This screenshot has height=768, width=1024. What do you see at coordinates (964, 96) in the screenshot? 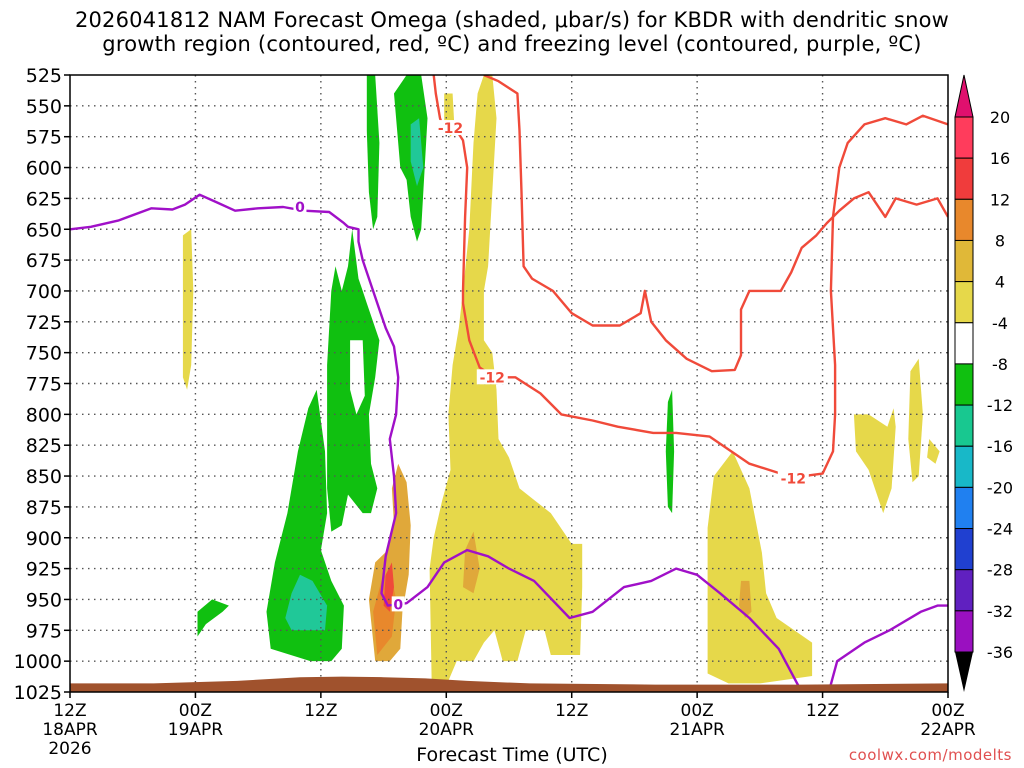
I see `colorbar-top-arrow` at bounding box center [964, 96].